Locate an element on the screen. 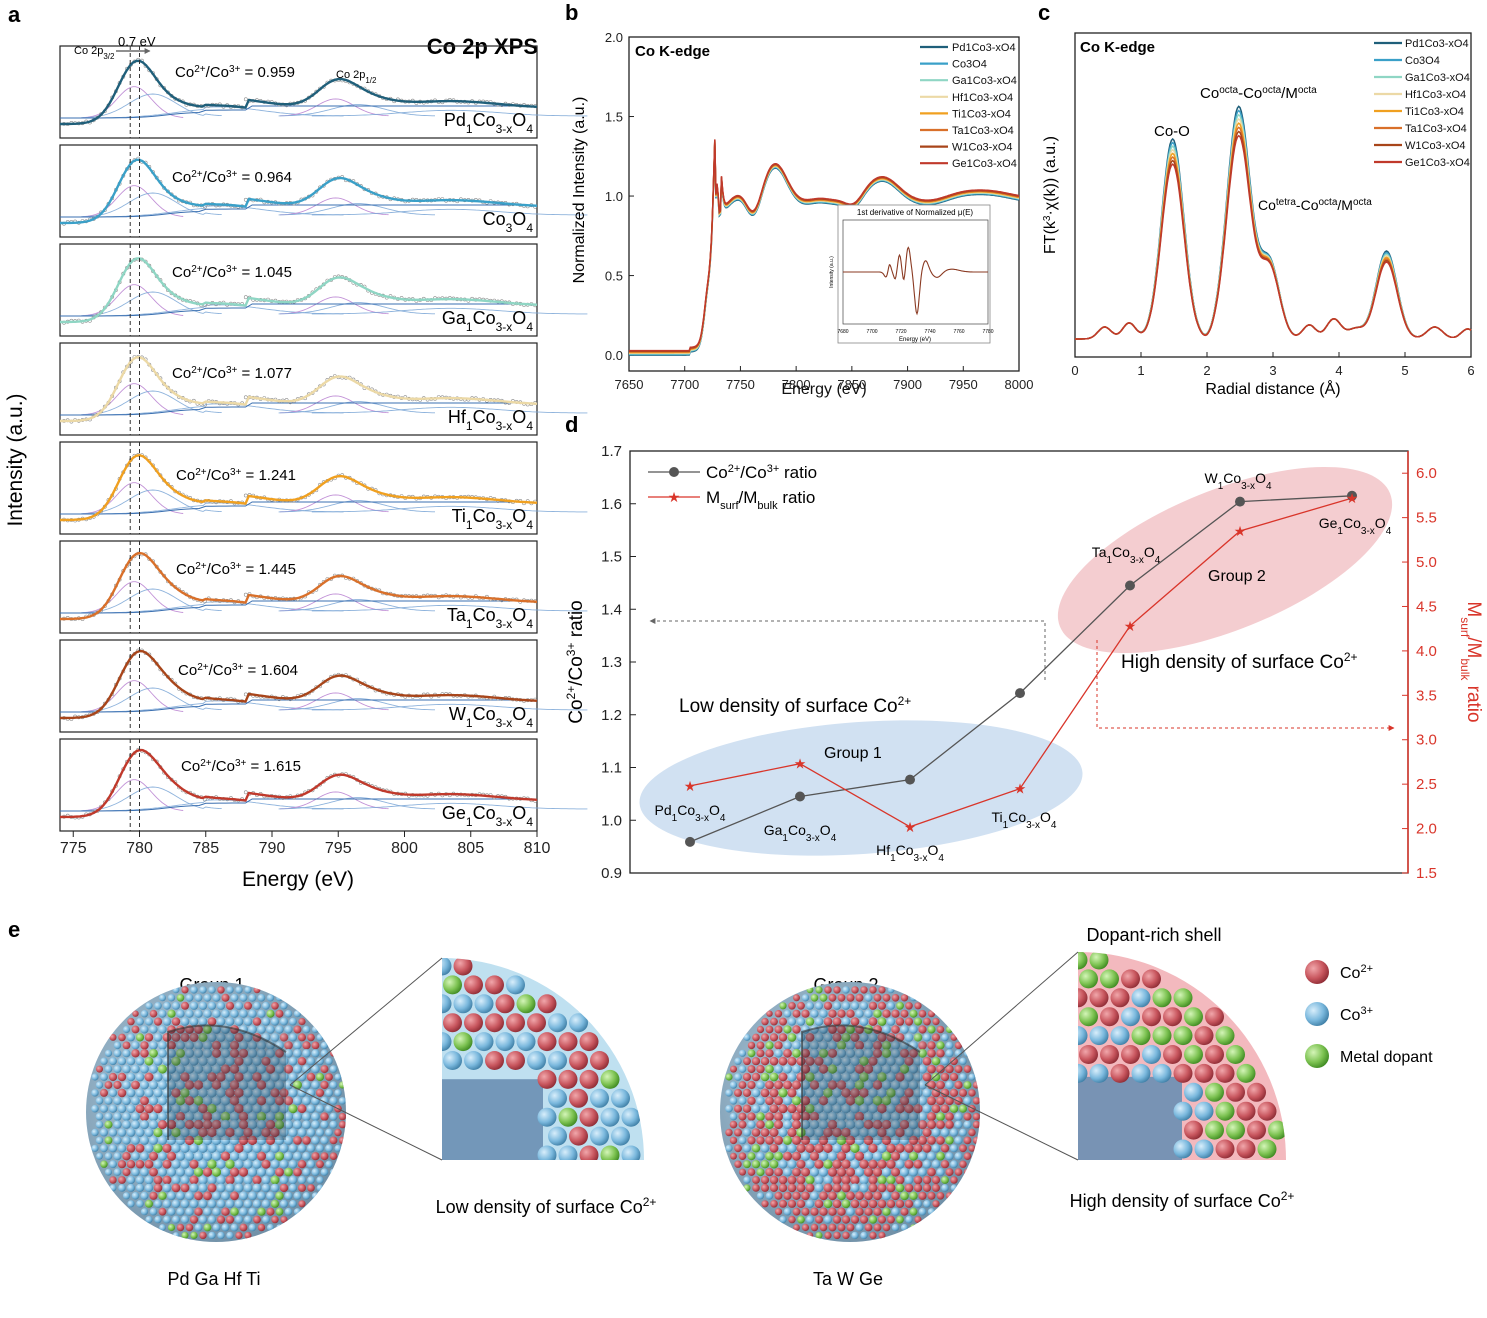 Image resolution: width=1487 pixels, height=1318 pixels. exafs-legend-label: W1Co3-xO4 is located at coordinates (1435, 146).